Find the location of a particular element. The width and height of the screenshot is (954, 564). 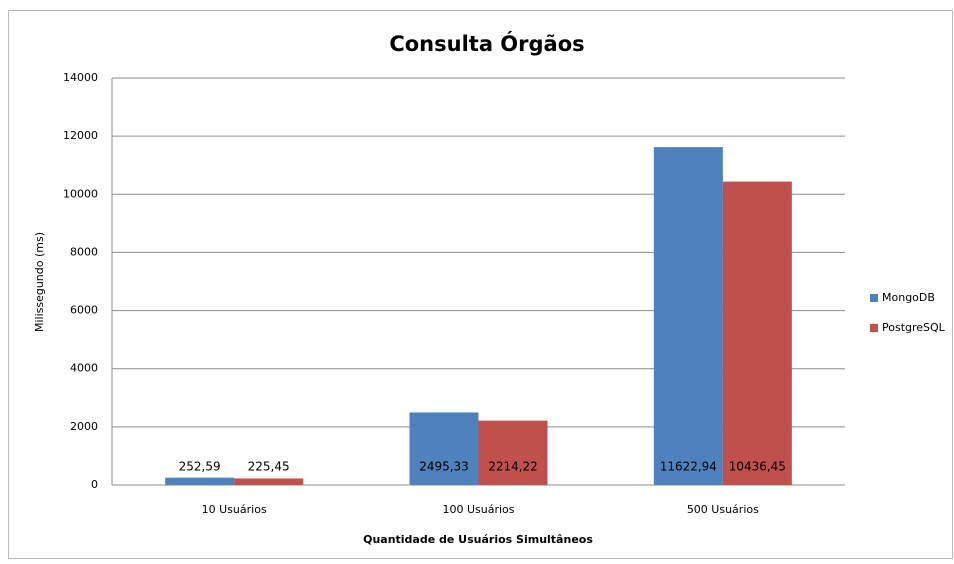

legend-label: MongoDB is located at coordinates (908, 297).